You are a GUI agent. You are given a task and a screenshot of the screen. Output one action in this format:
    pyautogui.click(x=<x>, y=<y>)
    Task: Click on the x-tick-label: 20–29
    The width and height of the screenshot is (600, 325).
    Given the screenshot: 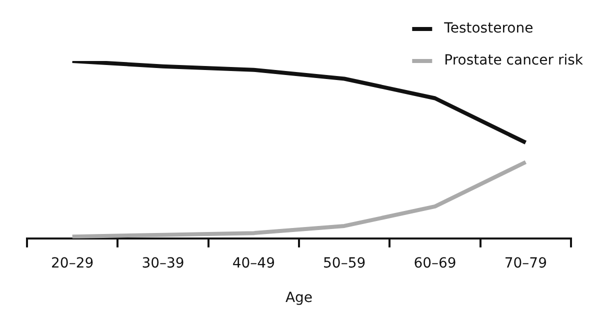 What is the action you would take?
    pyautogui.click(x=72, y=263)
    